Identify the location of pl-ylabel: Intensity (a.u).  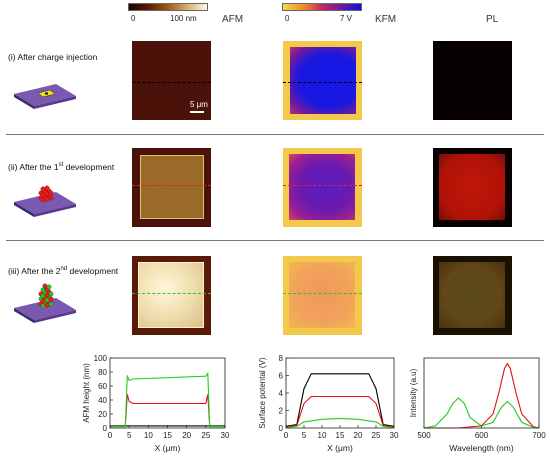
(413, 392).